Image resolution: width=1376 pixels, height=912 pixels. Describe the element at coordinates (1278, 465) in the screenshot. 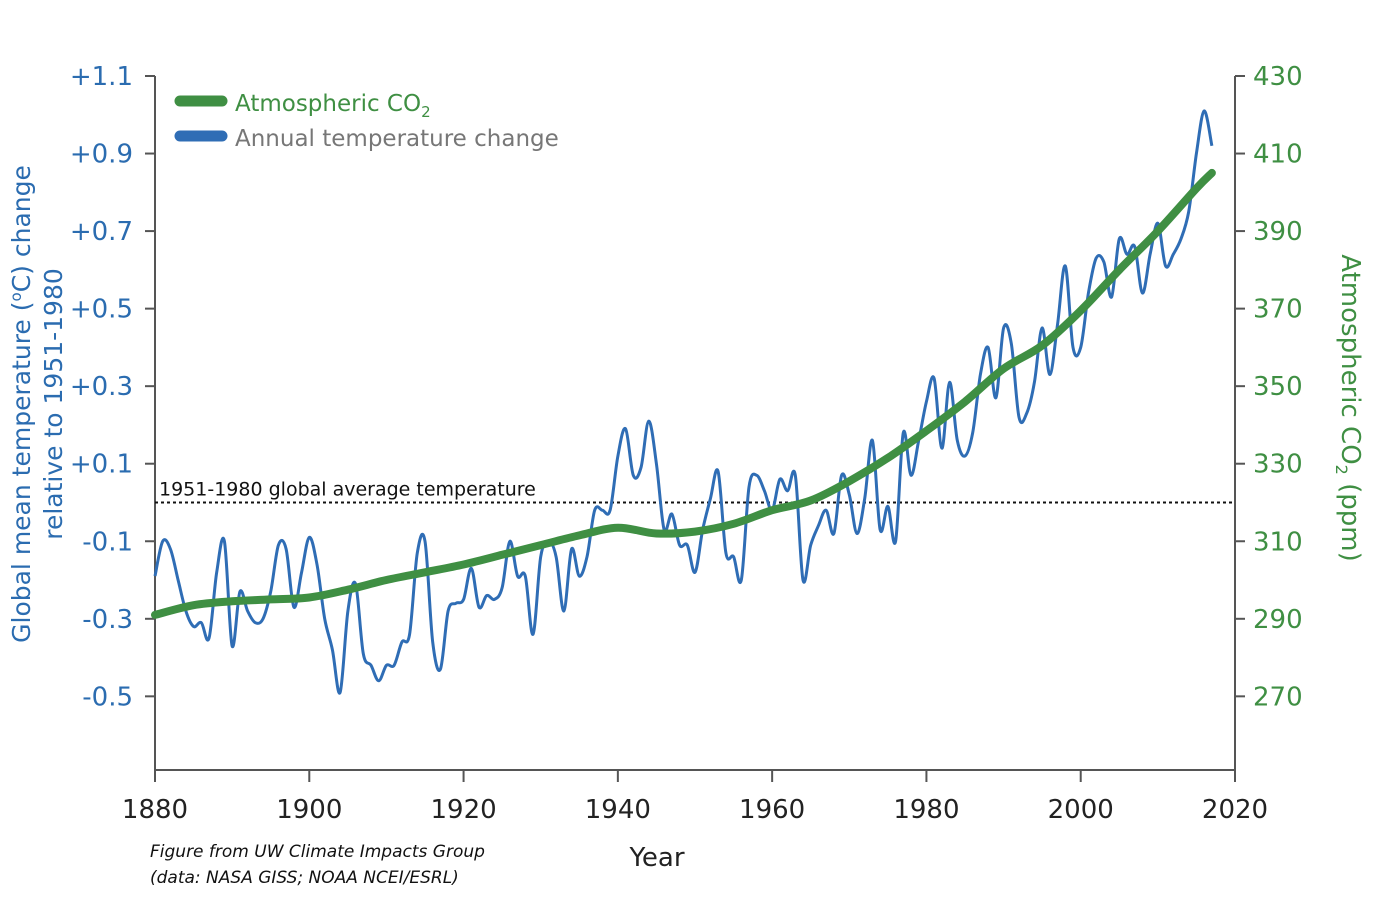

I see `right-tick-label: 330` at that location.